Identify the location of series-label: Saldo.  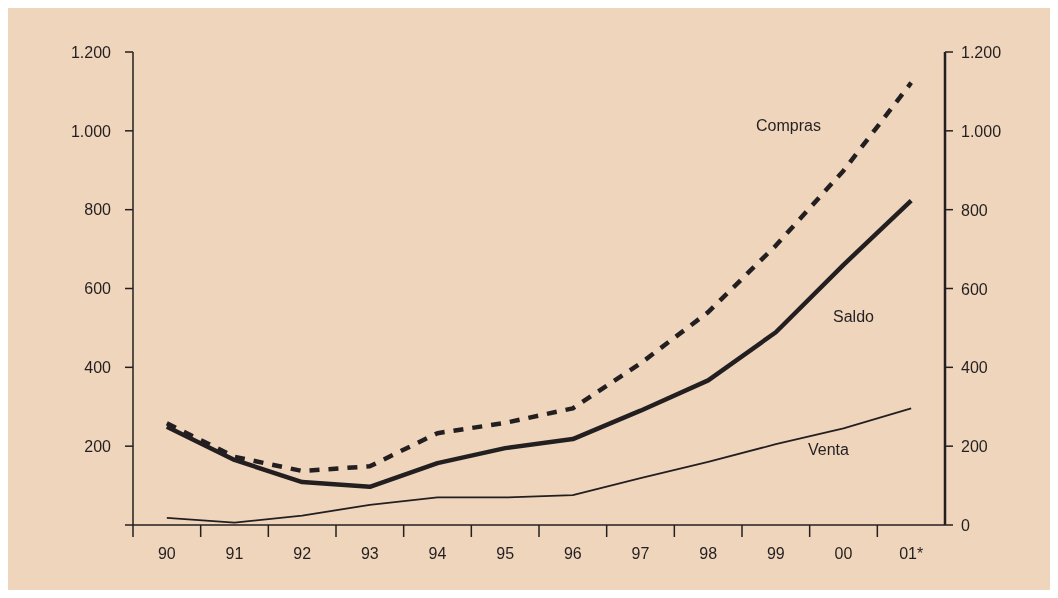
(854, 316).